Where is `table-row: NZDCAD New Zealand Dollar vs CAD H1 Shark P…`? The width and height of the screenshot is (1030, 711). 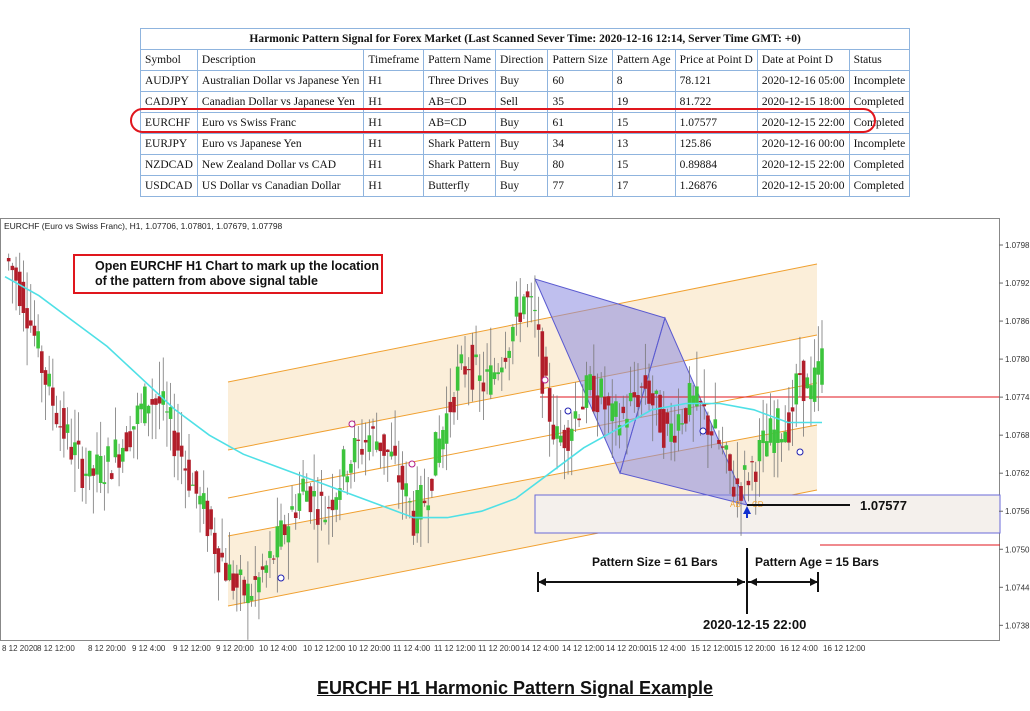
table-row: NZDCAD New Zealand Dollar vs CAD H1 Shark P… is located at coordinates (525, 165).